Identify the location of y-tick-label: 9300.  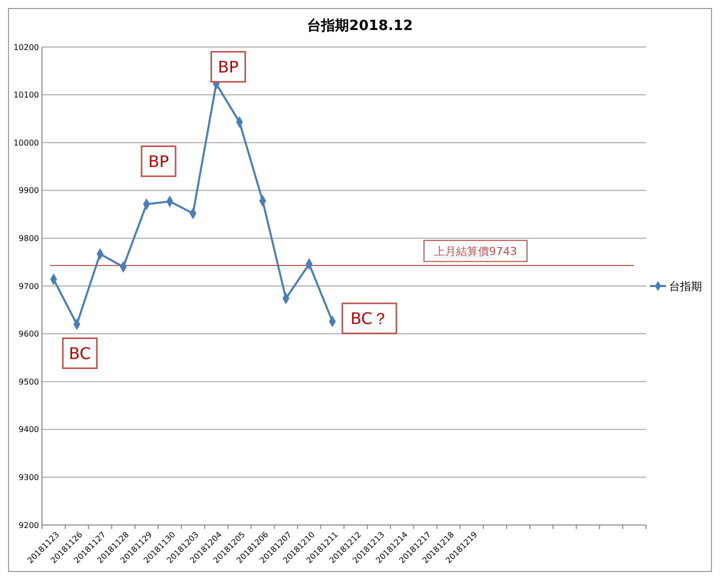
(28, 477).